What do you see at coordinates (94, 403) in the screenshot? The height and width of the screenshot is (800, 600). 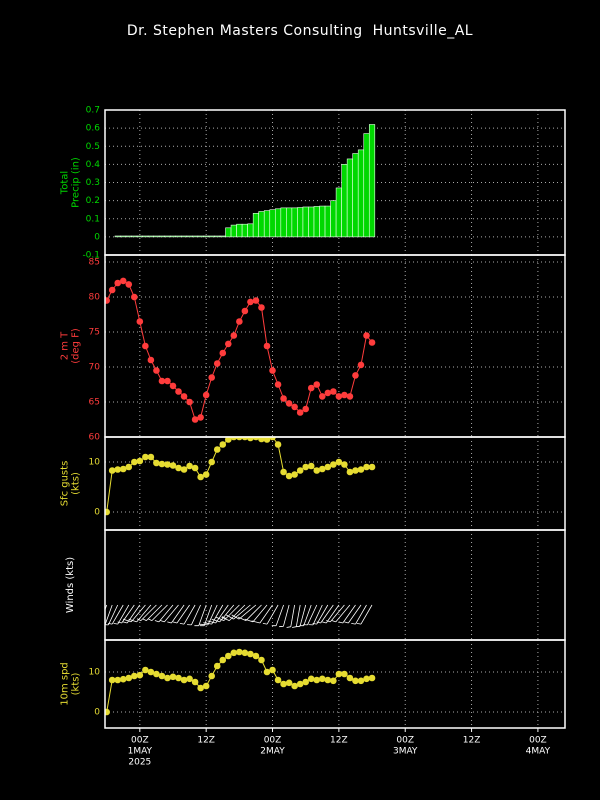 I see `y-tick-label: 65` at bounding box center [94, 403].